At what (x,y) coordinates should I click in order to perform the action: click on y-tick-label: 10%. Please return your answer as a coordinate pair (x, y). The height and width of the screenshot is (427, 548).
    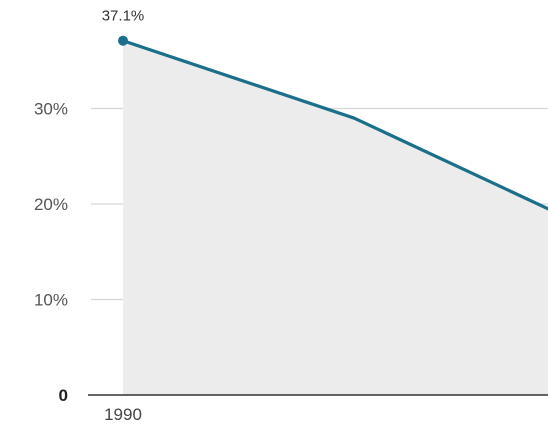
    Looking at the image, I should click on (51, 300).